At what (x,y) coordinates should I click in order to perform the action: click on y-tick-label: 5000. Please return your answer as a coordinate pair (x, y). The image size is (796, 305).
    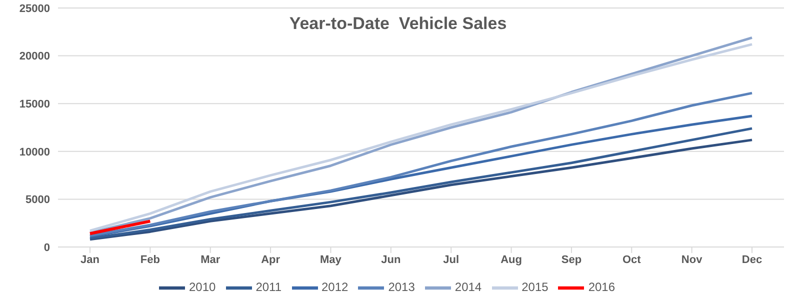
    Looking at the image, I should click on (38, 200).